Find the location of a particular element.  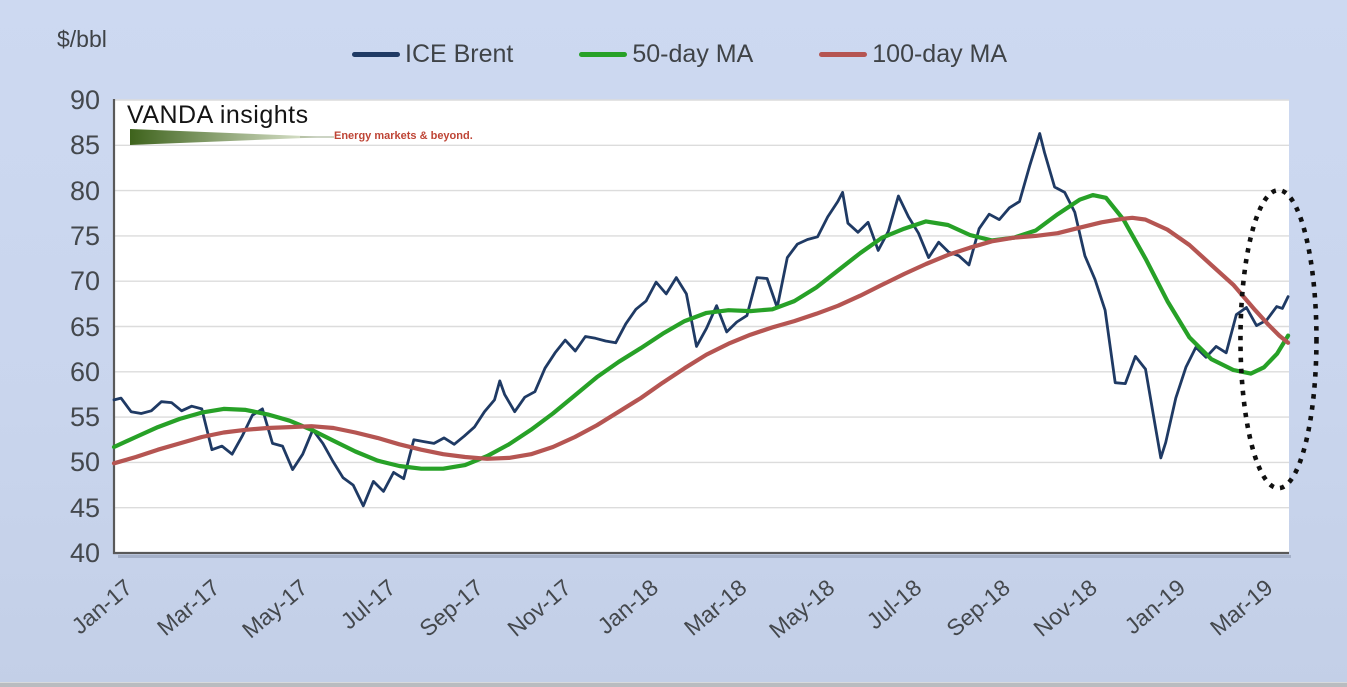

legend-label-ice-brent: ICE Brent is located at coordinates (459, 54).